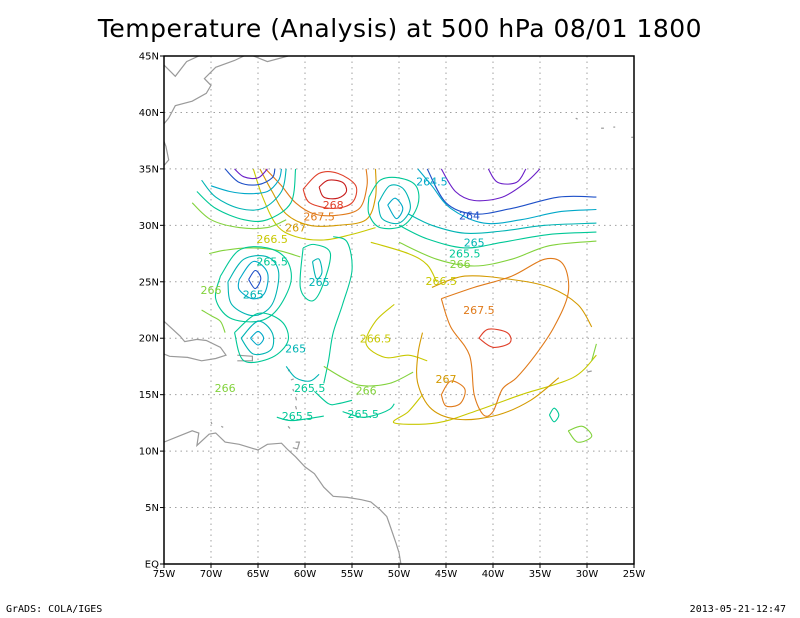 The height and width of the screenshot is (618, 800). What do you see at coordinates (149, 57) in the screenshot?
I see `y-tick-label: 45N` at bounding box center [149, 57].